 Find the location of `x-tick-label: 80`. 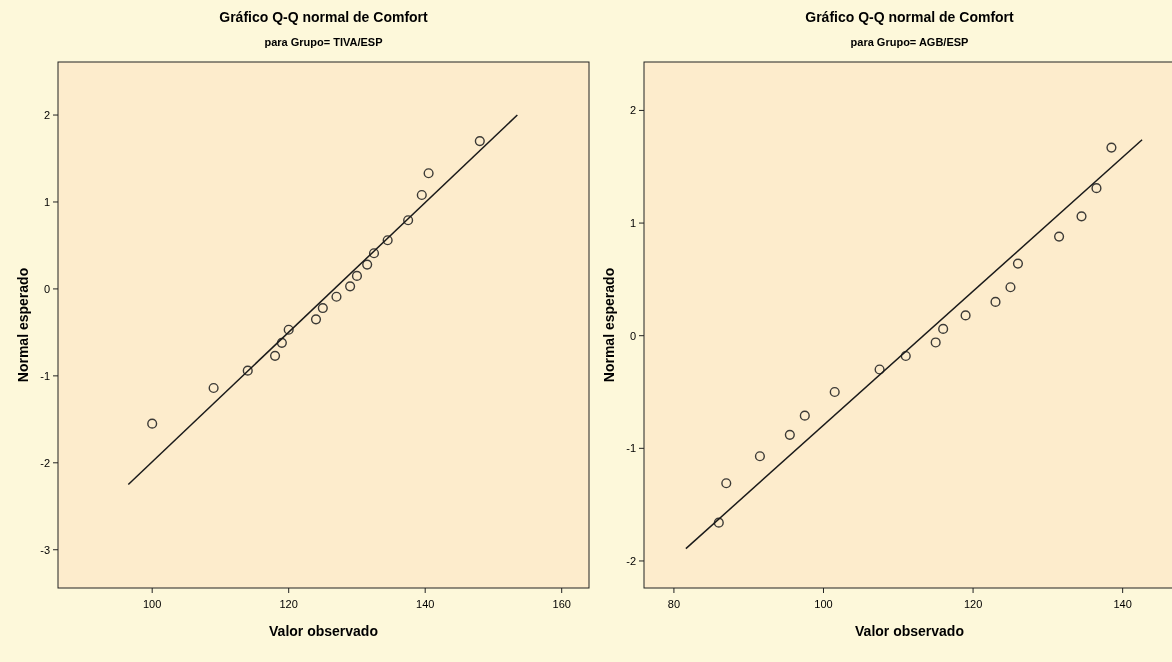

x-tick-label: 80 is located at coordinates (674, 604).